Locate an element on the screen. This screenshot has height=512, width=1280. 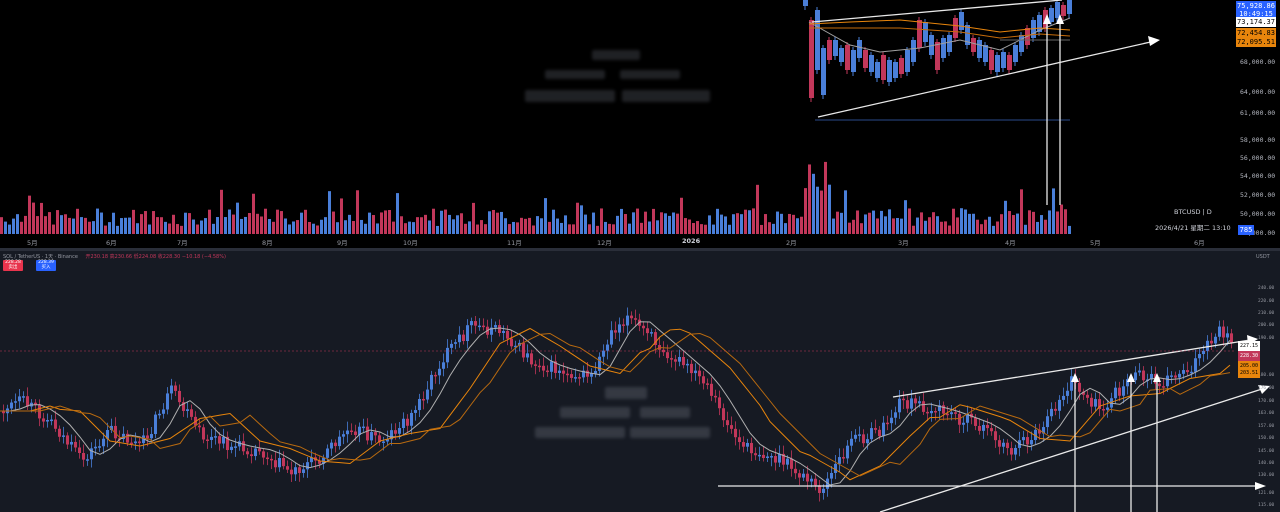
btc-time-tick: 12月 is located at coordinates (604, 243).